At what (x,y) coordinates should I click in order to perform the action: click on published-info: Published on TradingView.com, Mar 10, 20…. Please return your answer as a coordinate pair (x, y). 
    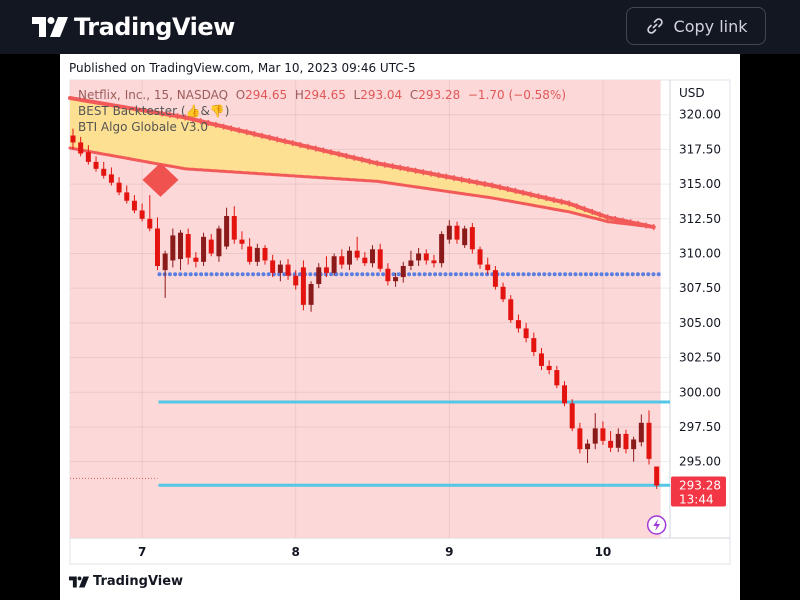
    Looking at the image, I should click on (242, 68).